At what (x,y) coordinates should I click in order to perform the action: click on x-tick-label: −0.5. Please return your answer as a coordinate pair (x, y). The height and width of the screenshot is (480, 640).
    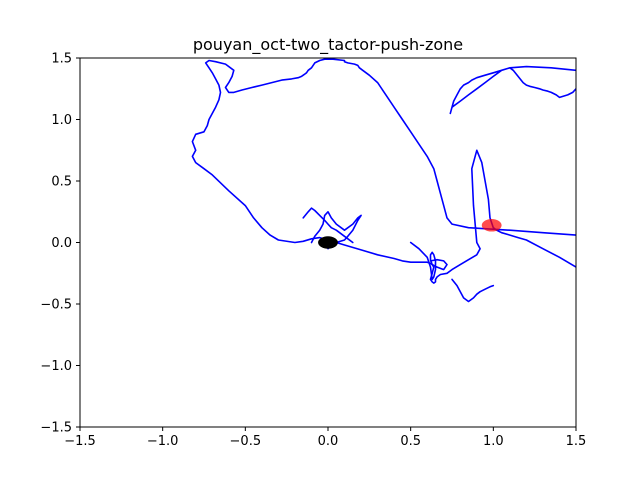
    Looking at the image, I should click on (246, 441).